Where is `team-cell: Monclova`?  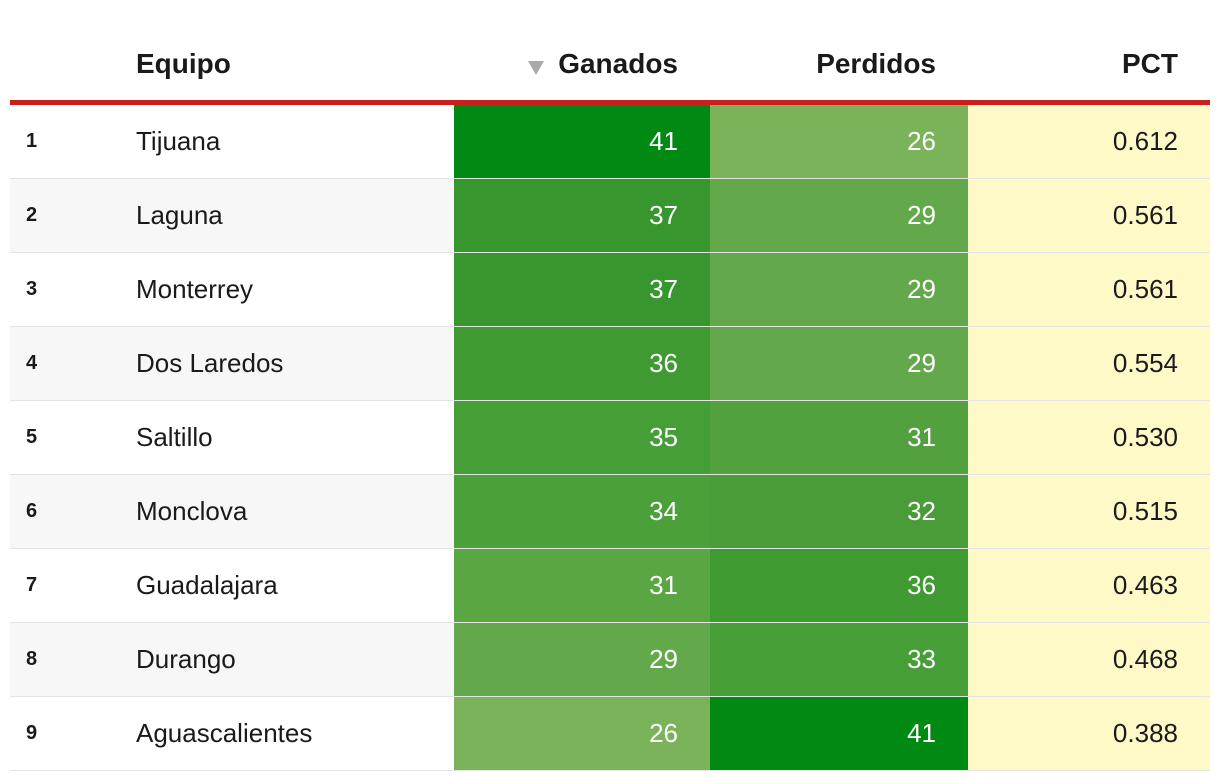
team-cell: Monclova is located at coordinates (192, 511).